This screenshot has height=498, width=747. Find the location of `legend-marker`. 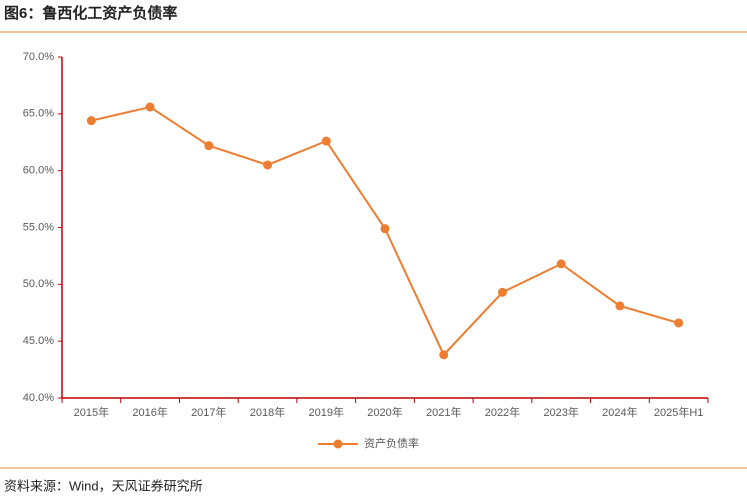

legend-marker is located at coordinates (338, 444).